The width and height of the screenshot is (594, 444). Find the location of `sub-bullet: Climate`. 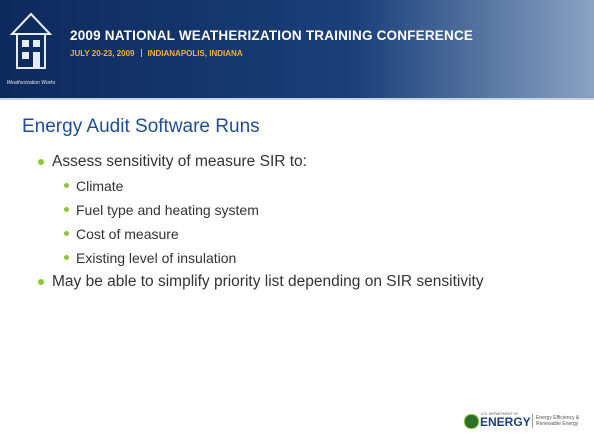

sub-bullet: Climate is located at coordinates (301, 186).